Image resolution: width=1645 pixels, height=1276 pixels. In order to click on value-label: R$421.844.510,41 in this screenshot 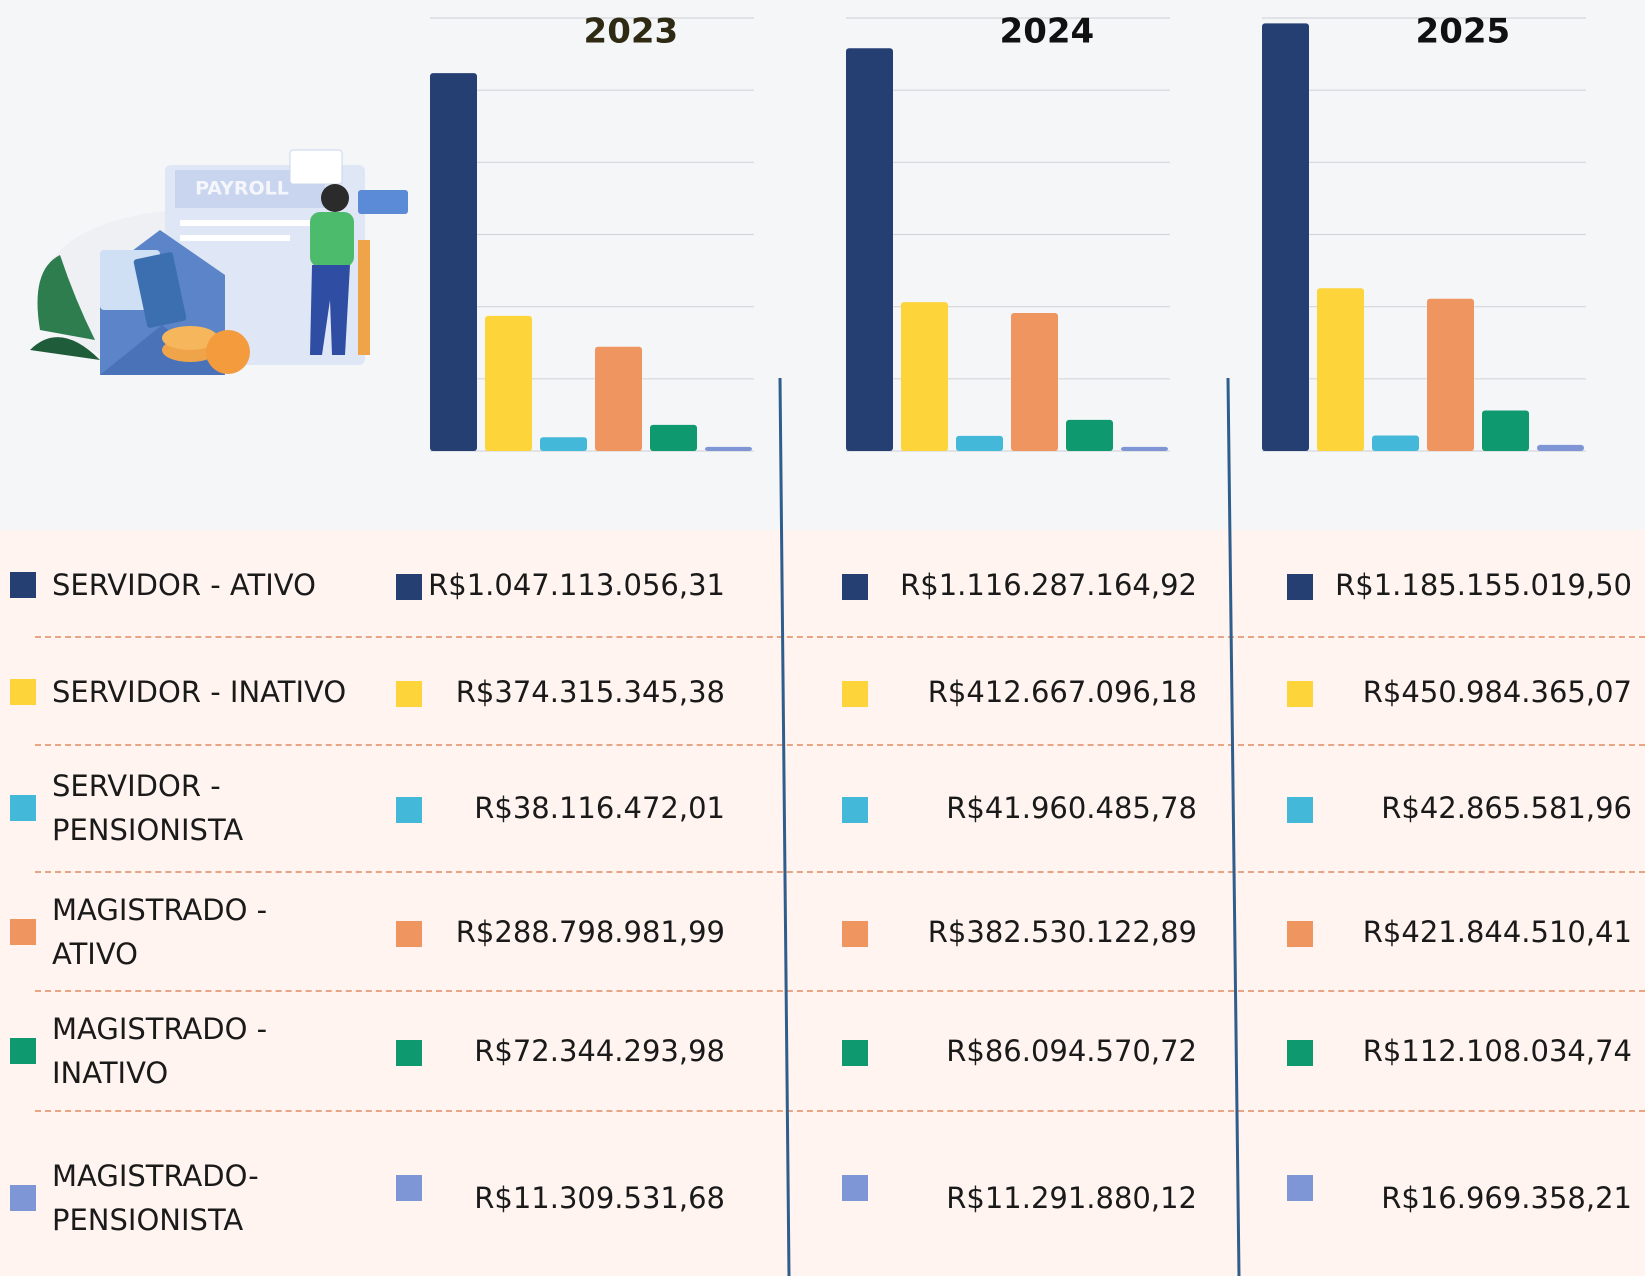, I will do `click(1497, 932)`.